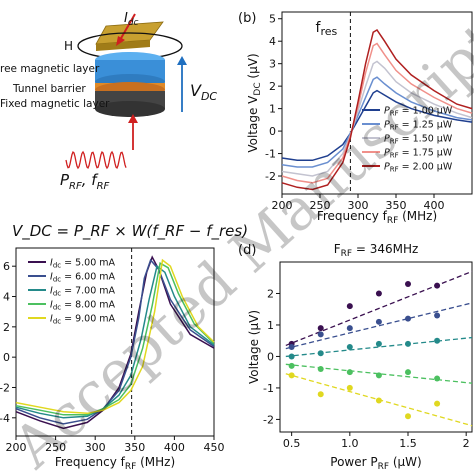  What do you see at coordinates (83, 292) in the screenshot?
I see `chart-c-legend-label: Idc = 7.00 mA` at bounding box center [83, 292].